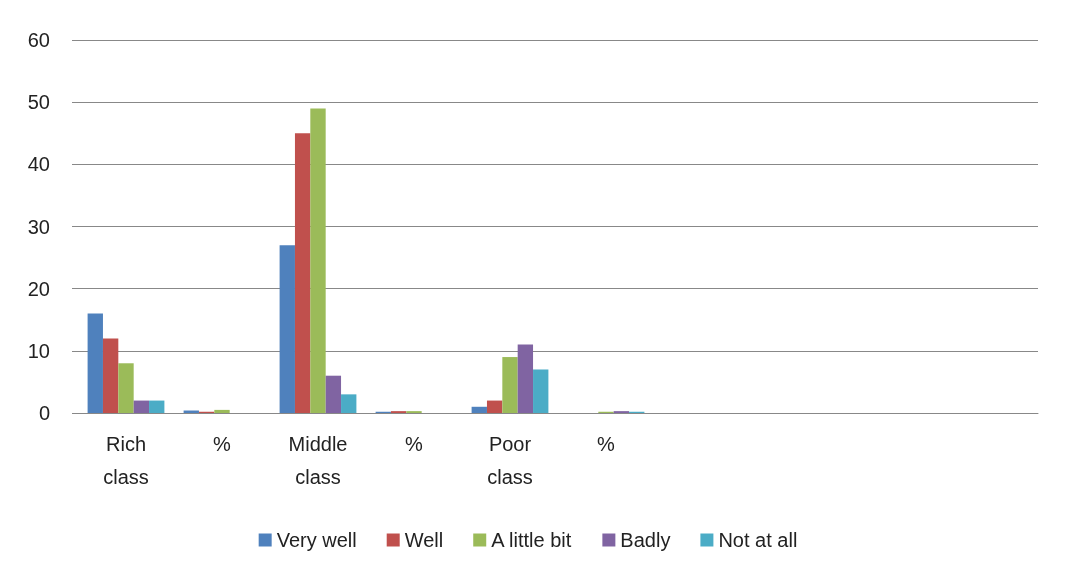 This screenshot has width=1066, height=583. What do you see at coordinates (38, 40) in the screenshot?
I see `y-tick-label: 60` at bounding box center [38, 40].